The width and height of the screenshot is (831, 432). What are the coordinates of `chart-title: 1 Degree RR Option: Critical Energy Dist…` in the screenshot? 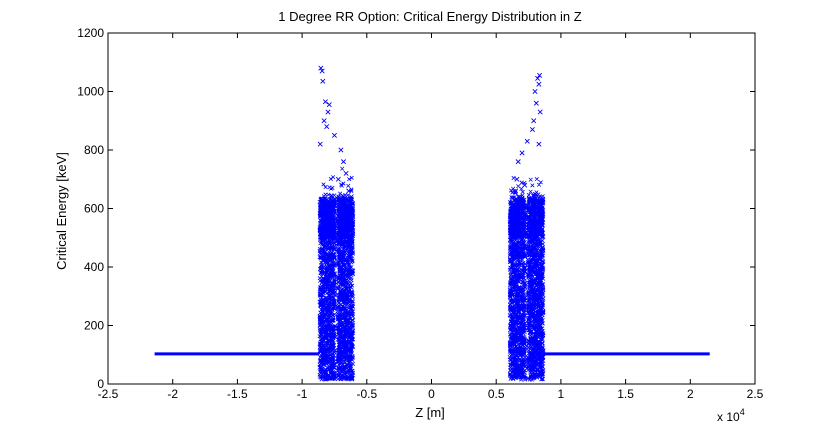 It's located at (430, 16).